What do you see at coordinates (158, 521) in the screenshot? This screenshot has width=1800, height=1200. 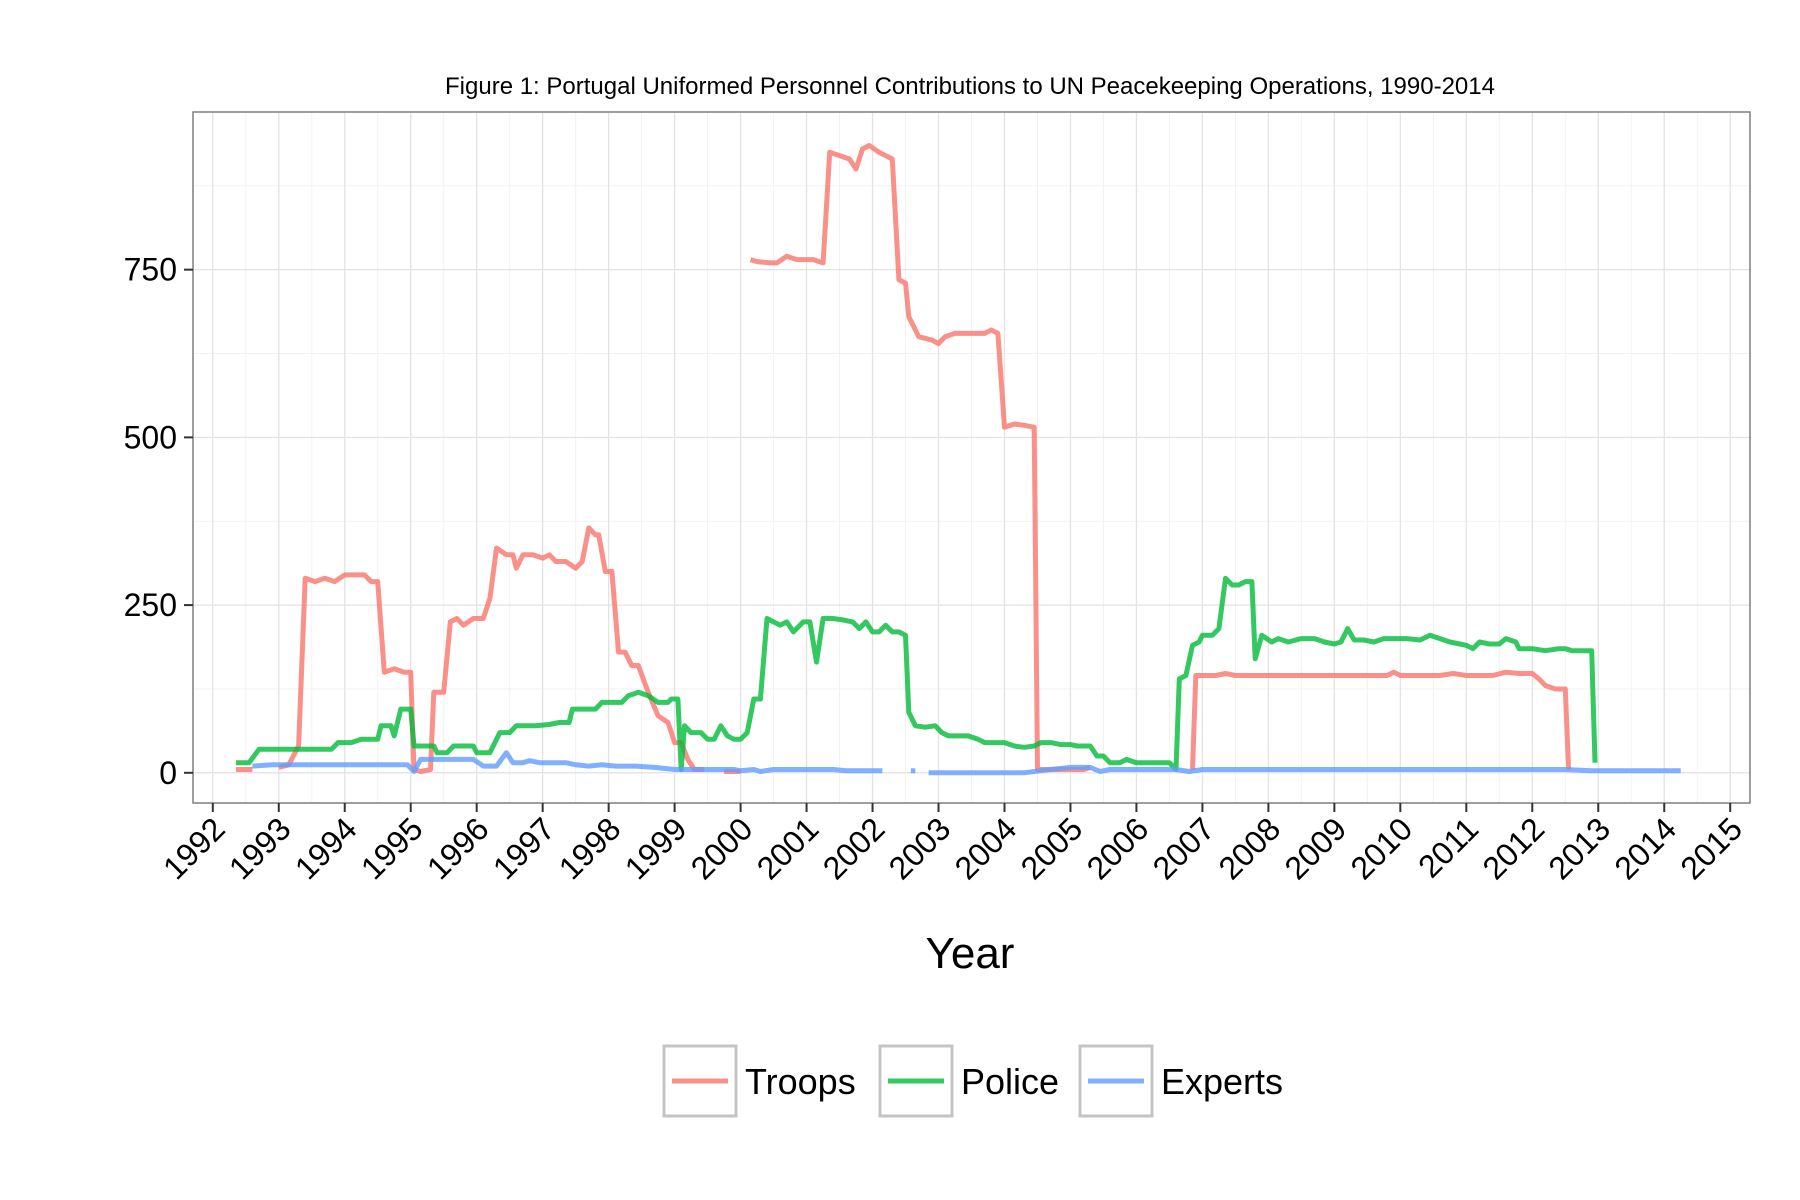 I see `y-axis: 0 250 500 750` at bounding box center [158, 521].